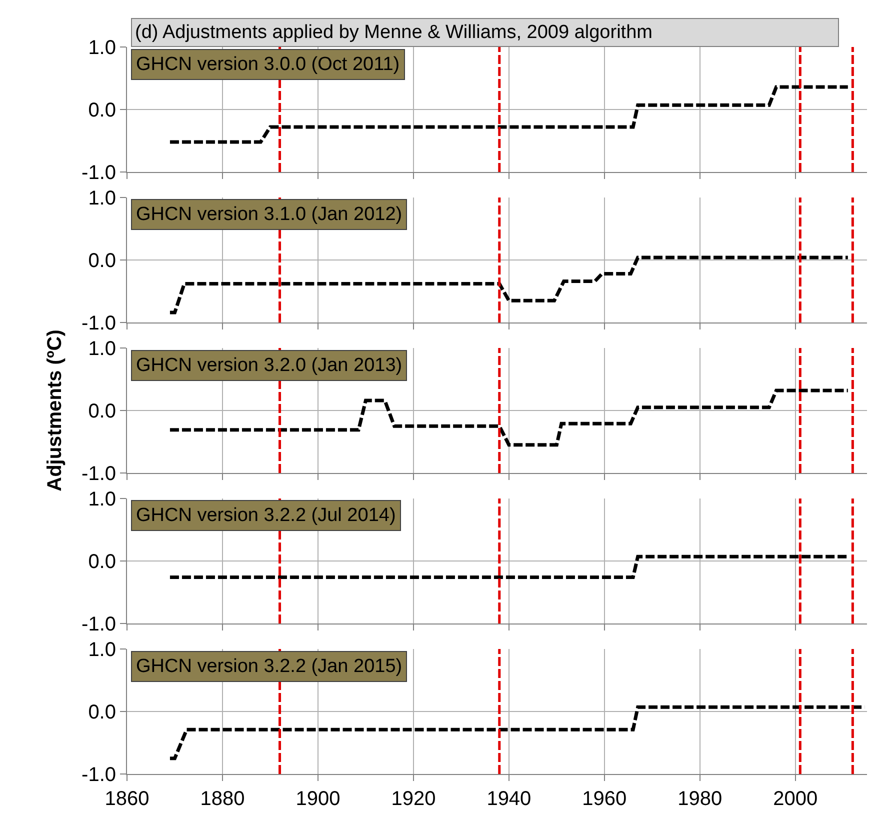 The width and height of the screenshot is (889, 818). What do you see at coordinates (268, 64) in the screenshot?
I see `annotation: GHCN version 3.0.0 (Oct 2011)` at bounding box center [268, 64].